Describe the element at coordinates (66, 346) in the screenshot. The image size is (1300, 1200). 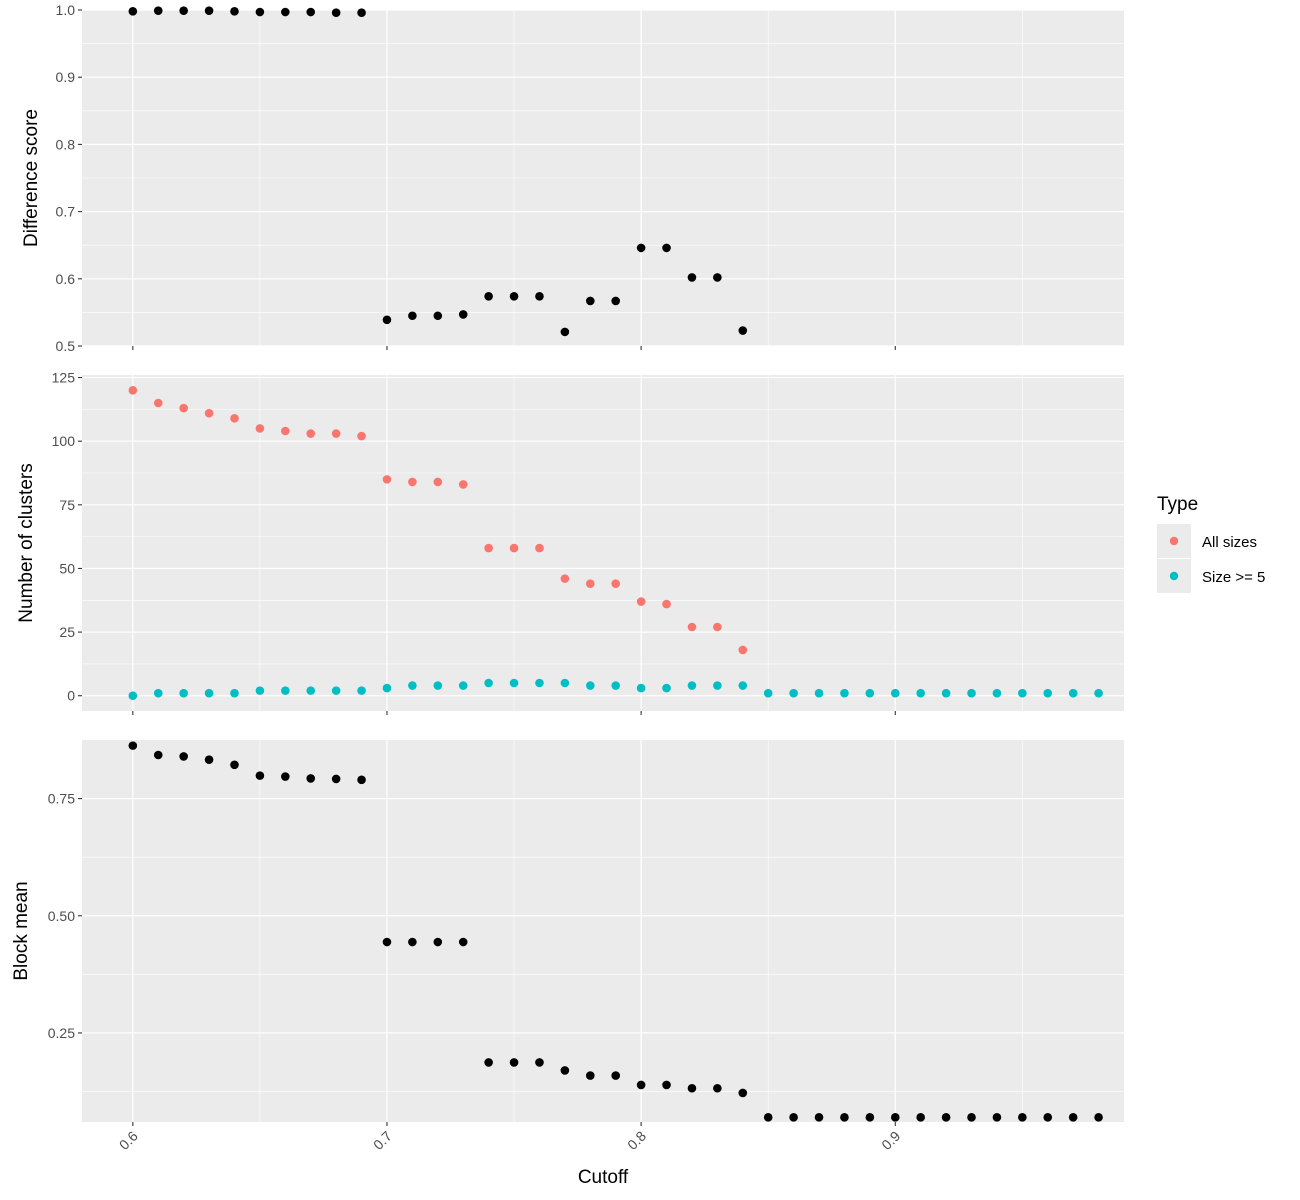
I see `y-tick-label: 0.5` at that location.